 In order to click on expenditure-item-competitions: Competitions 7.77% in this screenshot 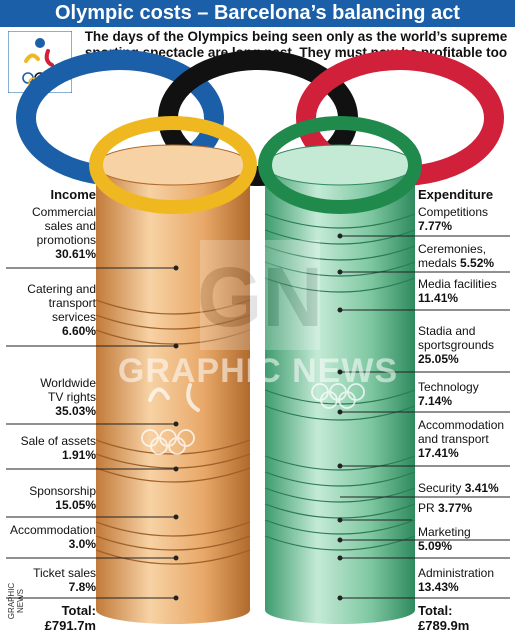, I will do `click(466, 219)`.